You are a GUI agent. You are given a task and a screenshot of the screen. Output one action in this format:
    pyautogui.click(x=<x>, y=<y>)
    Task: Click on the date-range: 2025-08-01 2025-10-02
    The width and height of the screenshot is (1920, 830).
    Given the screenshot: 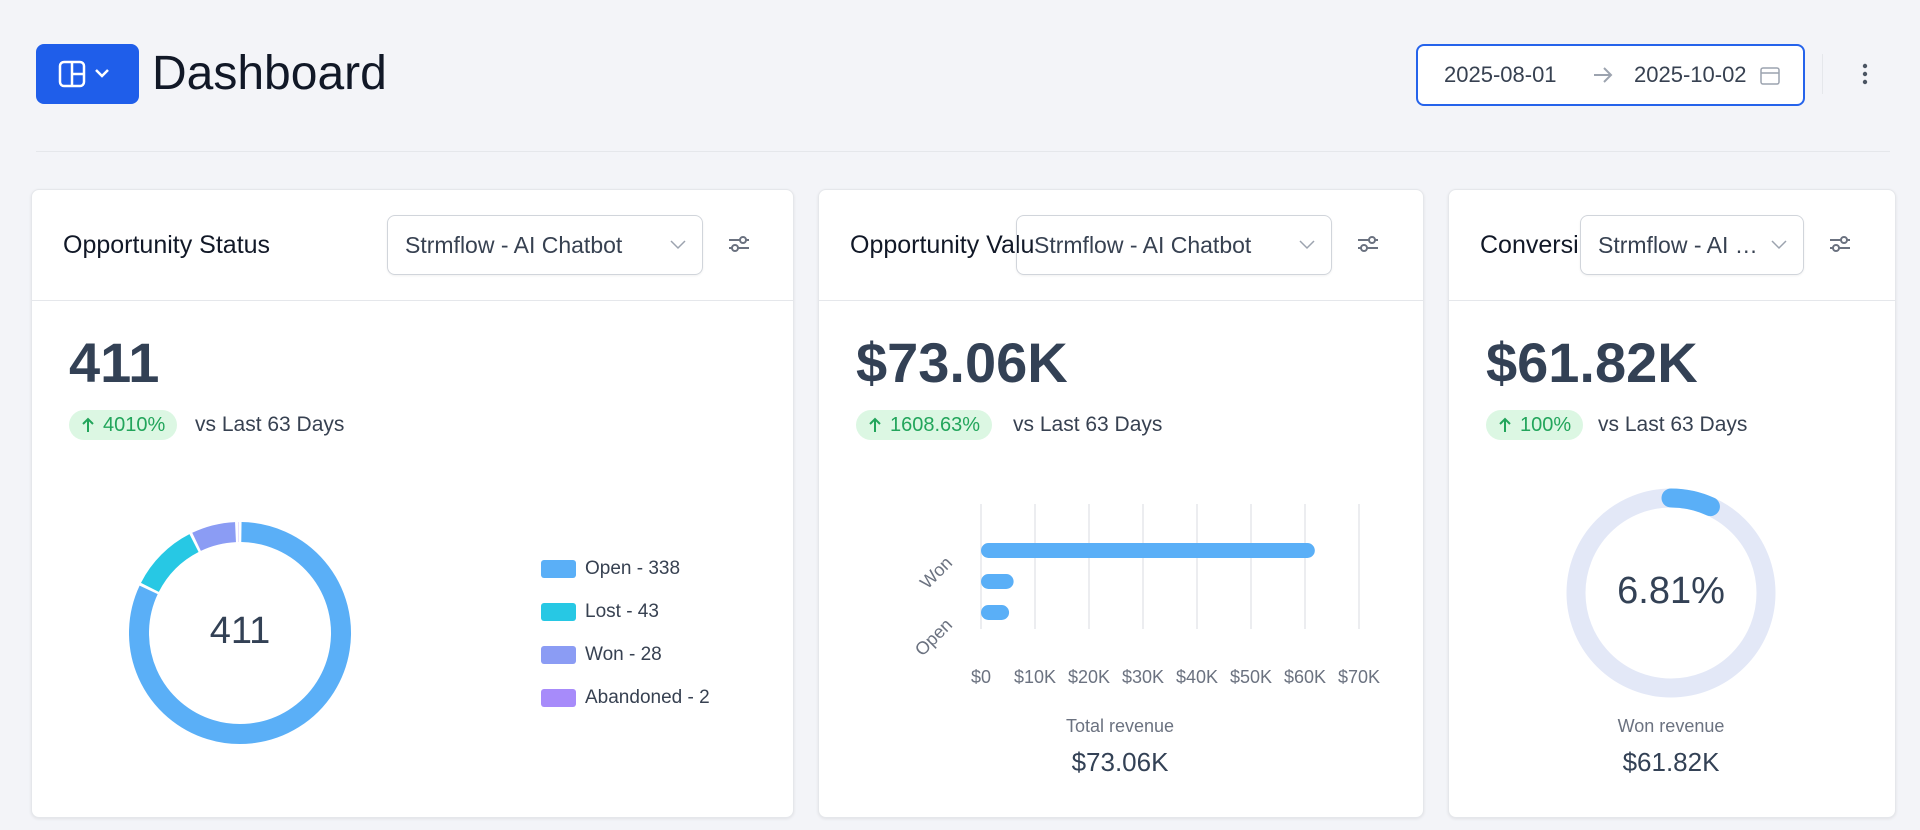 What is the action you would take?
    pyautogui.click(x=1610, y=75)
    